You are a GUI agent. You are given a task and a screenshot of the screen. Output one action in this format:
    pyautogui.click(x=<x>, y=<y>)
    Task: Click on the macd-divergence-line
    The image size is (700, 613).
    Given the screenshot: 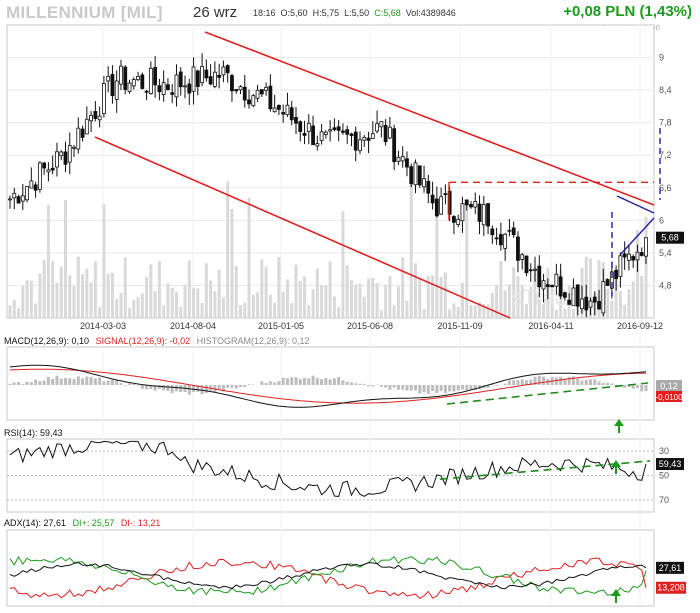 What is the action you would take?
    pyautogui.click(x=547, y=393)
    